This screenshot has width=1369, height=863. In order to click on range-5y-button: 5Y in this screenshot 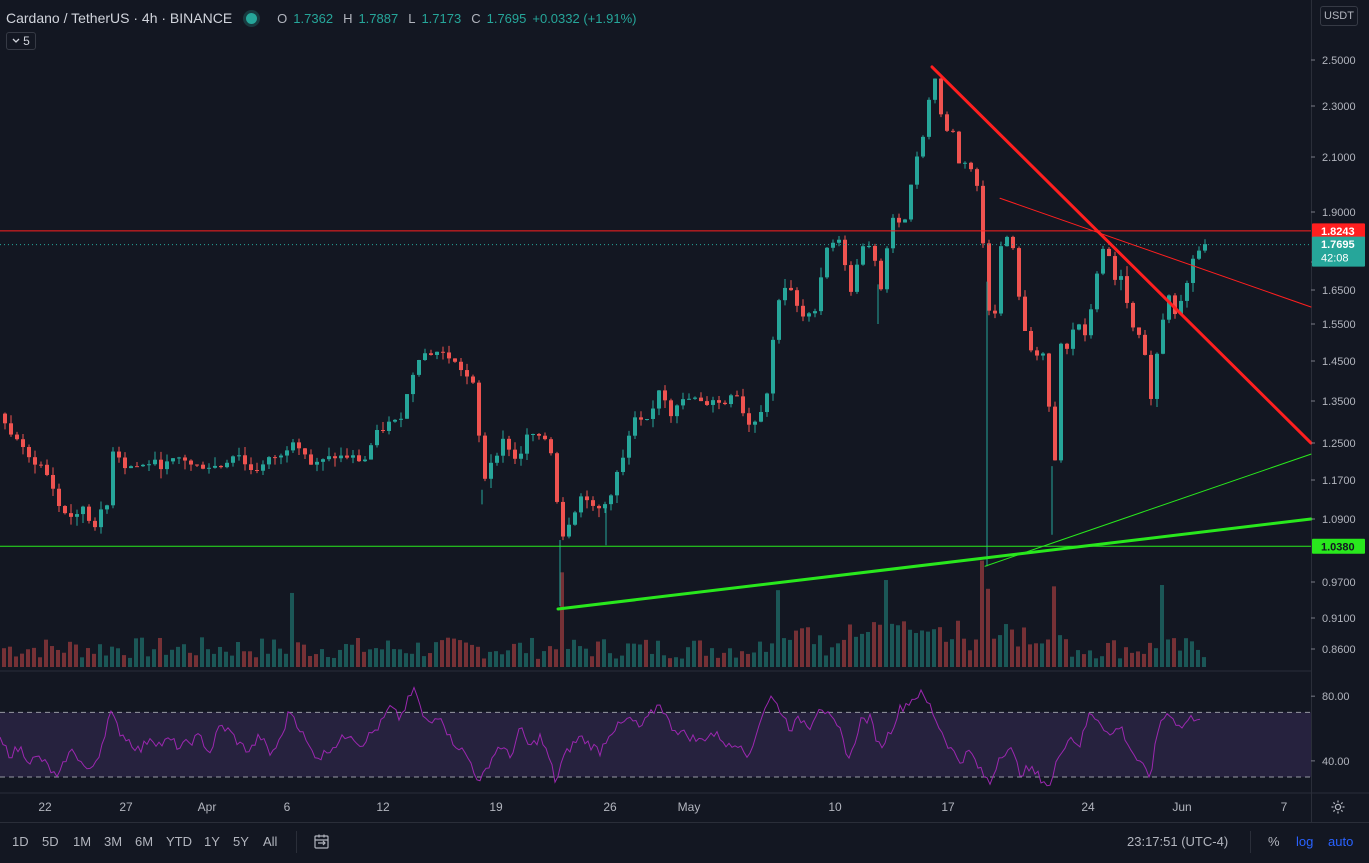, I will do `click(241, 841)`.